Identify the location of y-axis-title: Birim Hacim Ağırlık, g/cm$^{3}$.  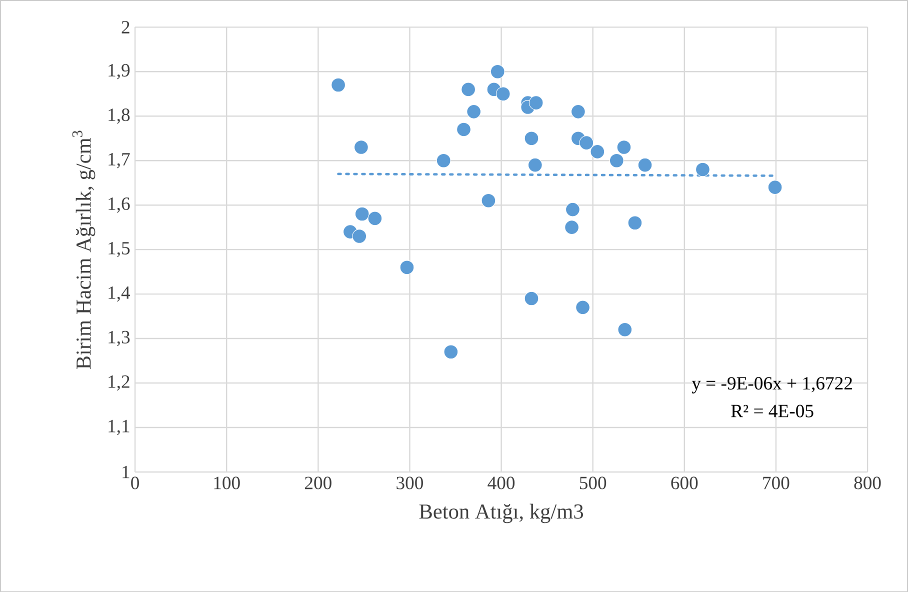
(84, 249).